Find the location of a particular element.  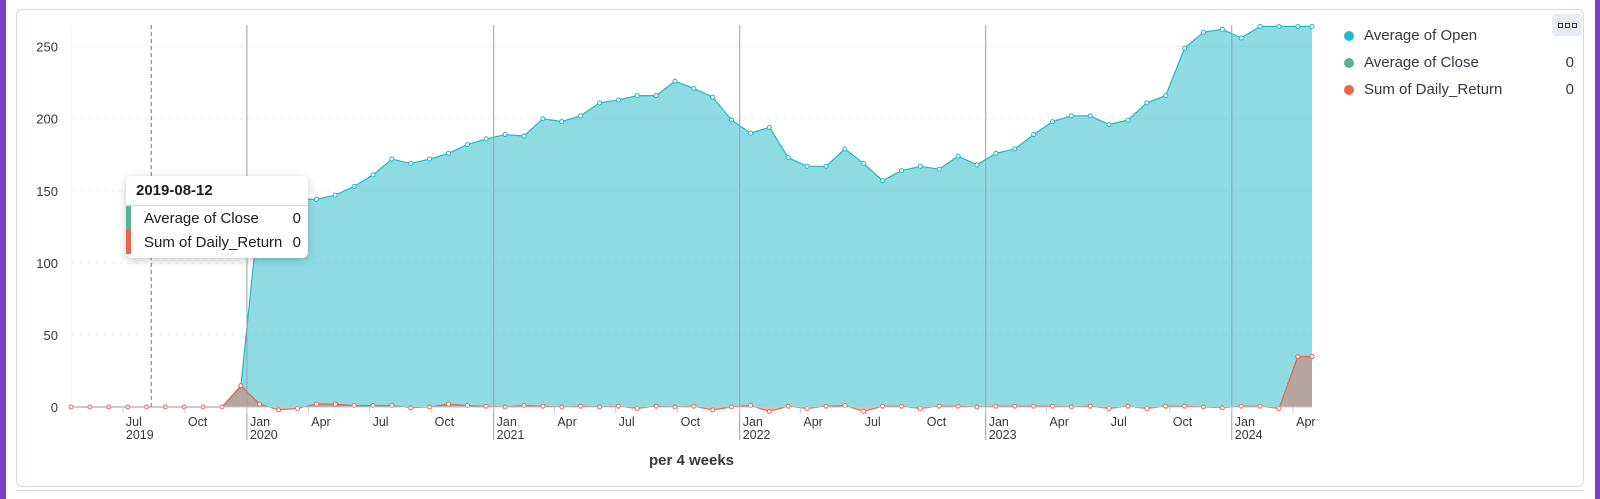

legend-item-open: Average of Open is located at coordinates (1459, 35).